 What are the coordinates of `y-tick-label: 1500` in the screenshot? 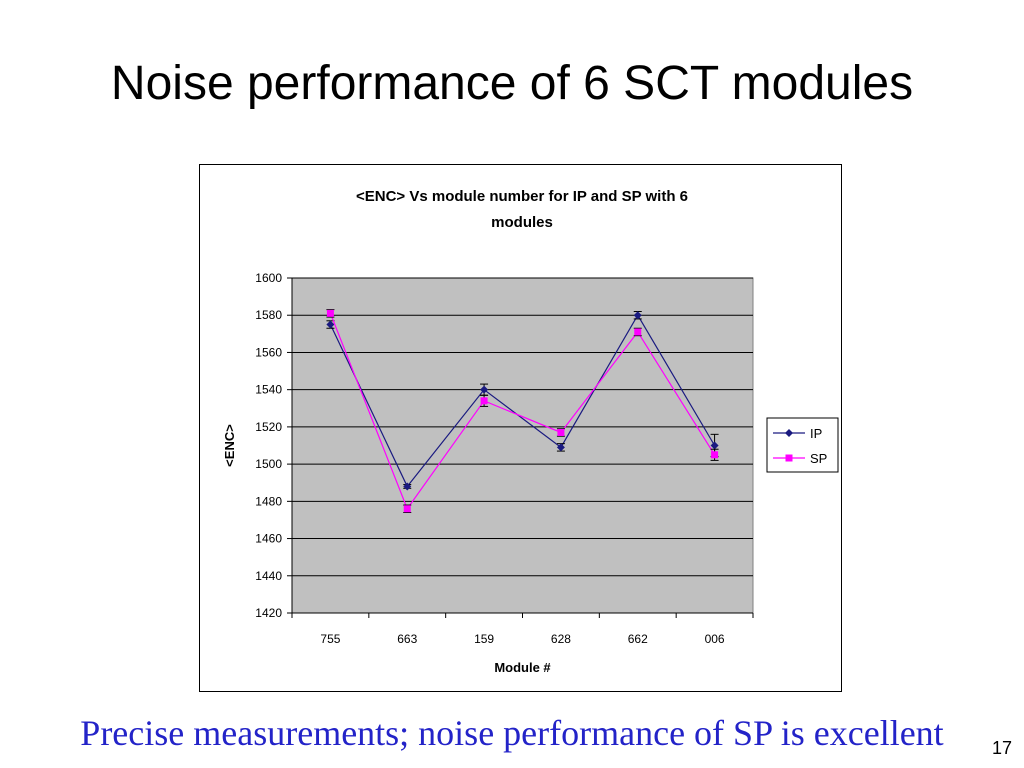 It's located at (268, 464).